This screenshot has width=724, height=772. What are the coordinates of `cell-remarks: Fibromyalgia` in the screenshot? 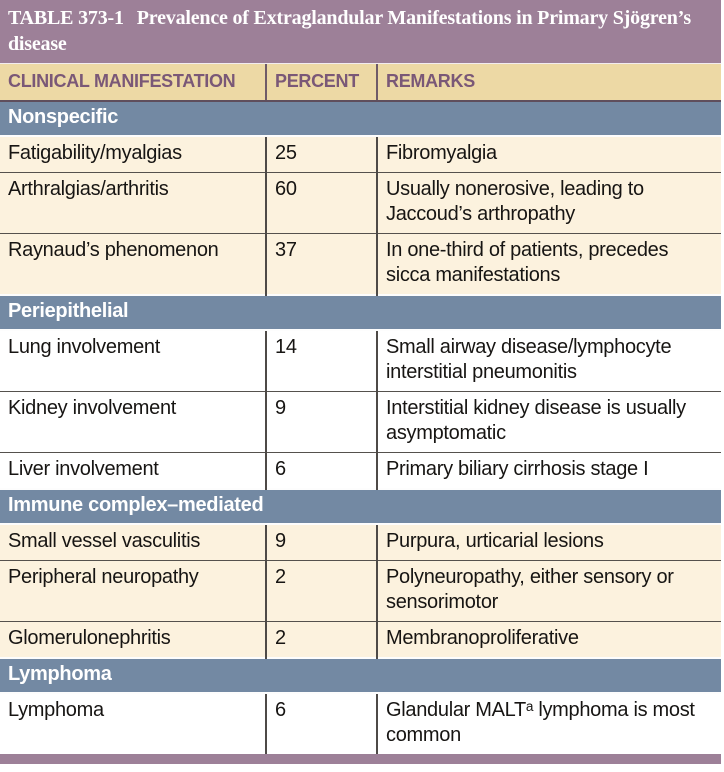 It's located at (548, 154).